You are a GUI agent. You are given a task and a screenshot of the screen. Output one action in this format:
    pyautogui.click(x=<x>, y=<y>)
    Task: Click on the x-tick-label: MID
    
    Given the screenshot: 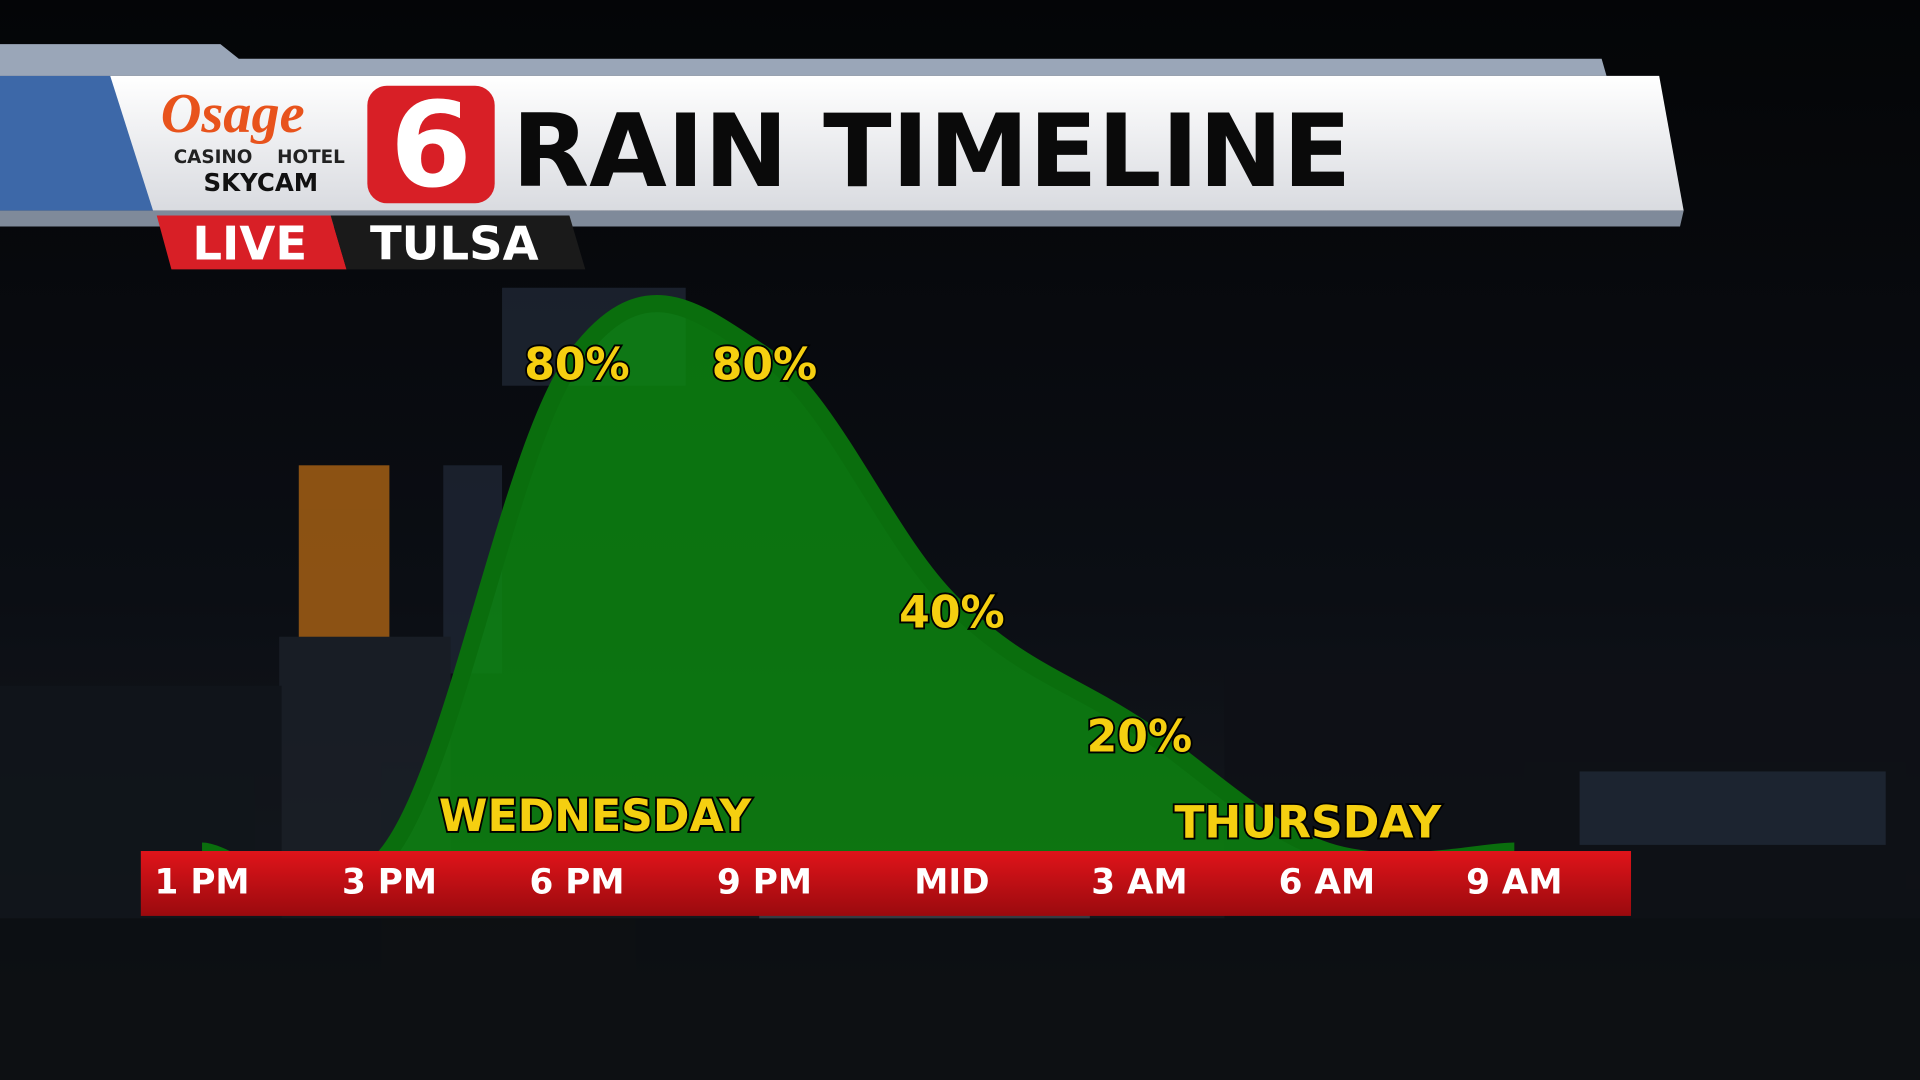 What is the action you would take?
    pyautogui.click(x=951, y=883)
    